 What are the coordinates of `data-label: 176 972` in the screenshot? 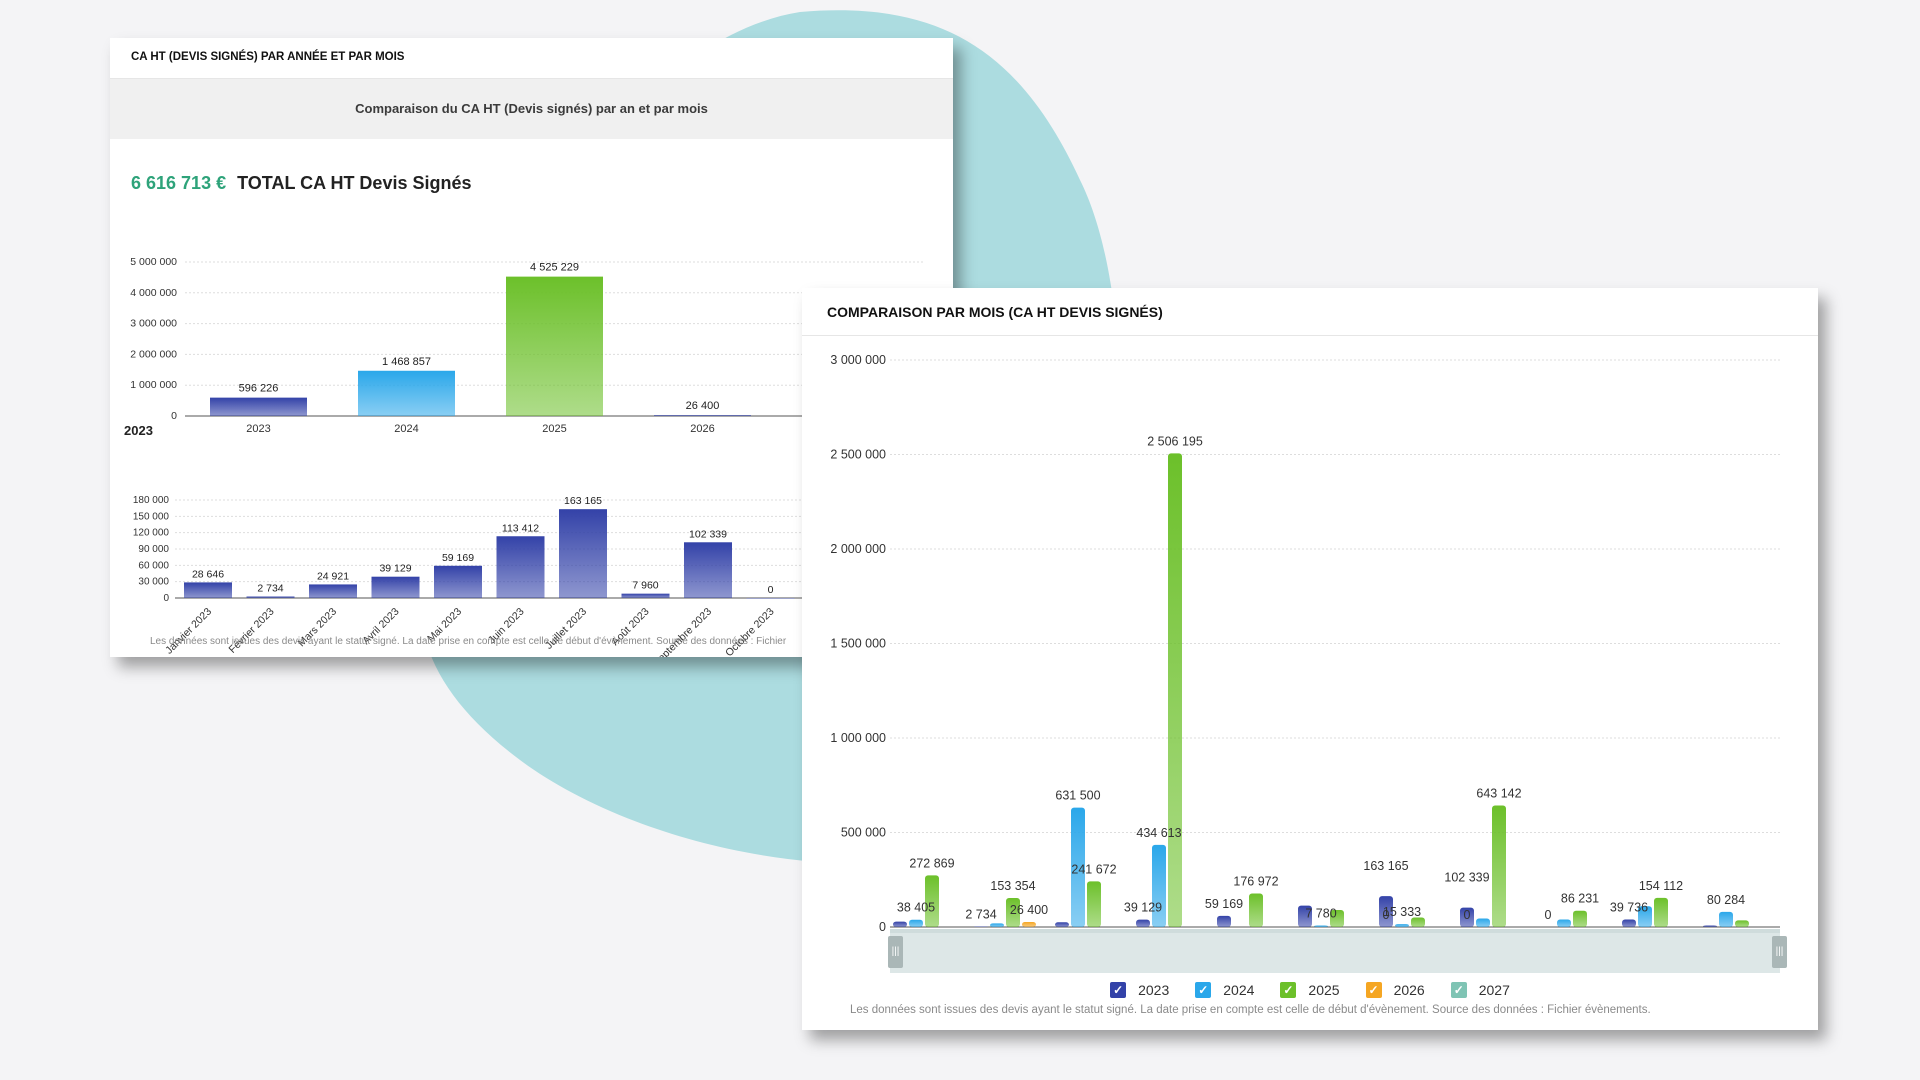 It's located at (1255, 882).